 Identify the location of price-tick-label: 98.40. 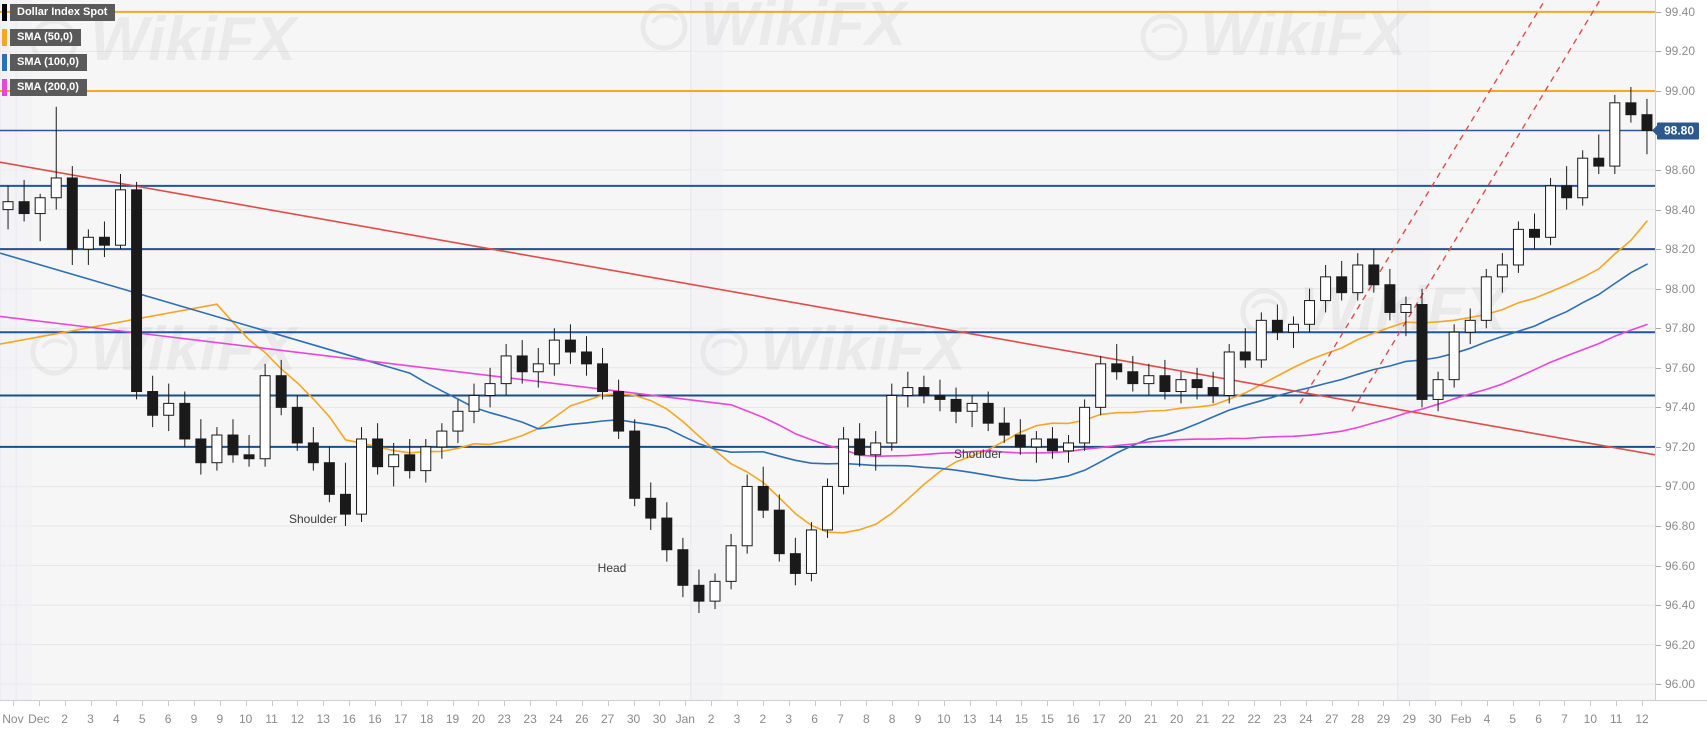
(1680, 209).